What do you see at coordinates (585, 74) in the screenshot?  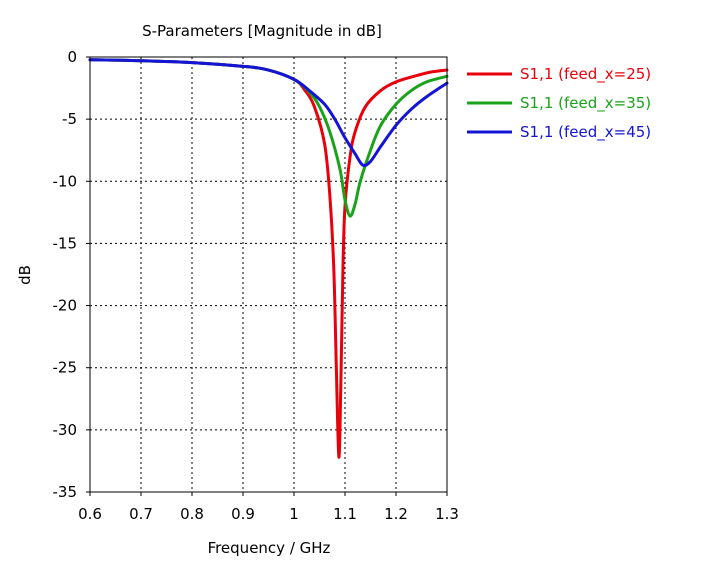 I see `legend-label: S1,1 (feed_x=25)` at bounding box center [585, 74].